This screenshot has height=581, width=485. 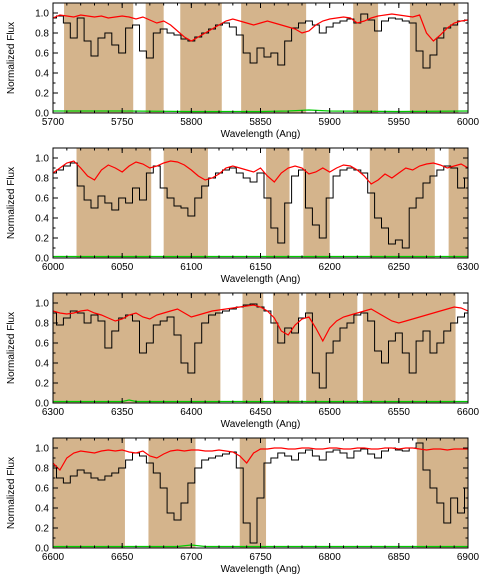 I want to click on x-tick-label: 6200, so click(x=330, y=267).